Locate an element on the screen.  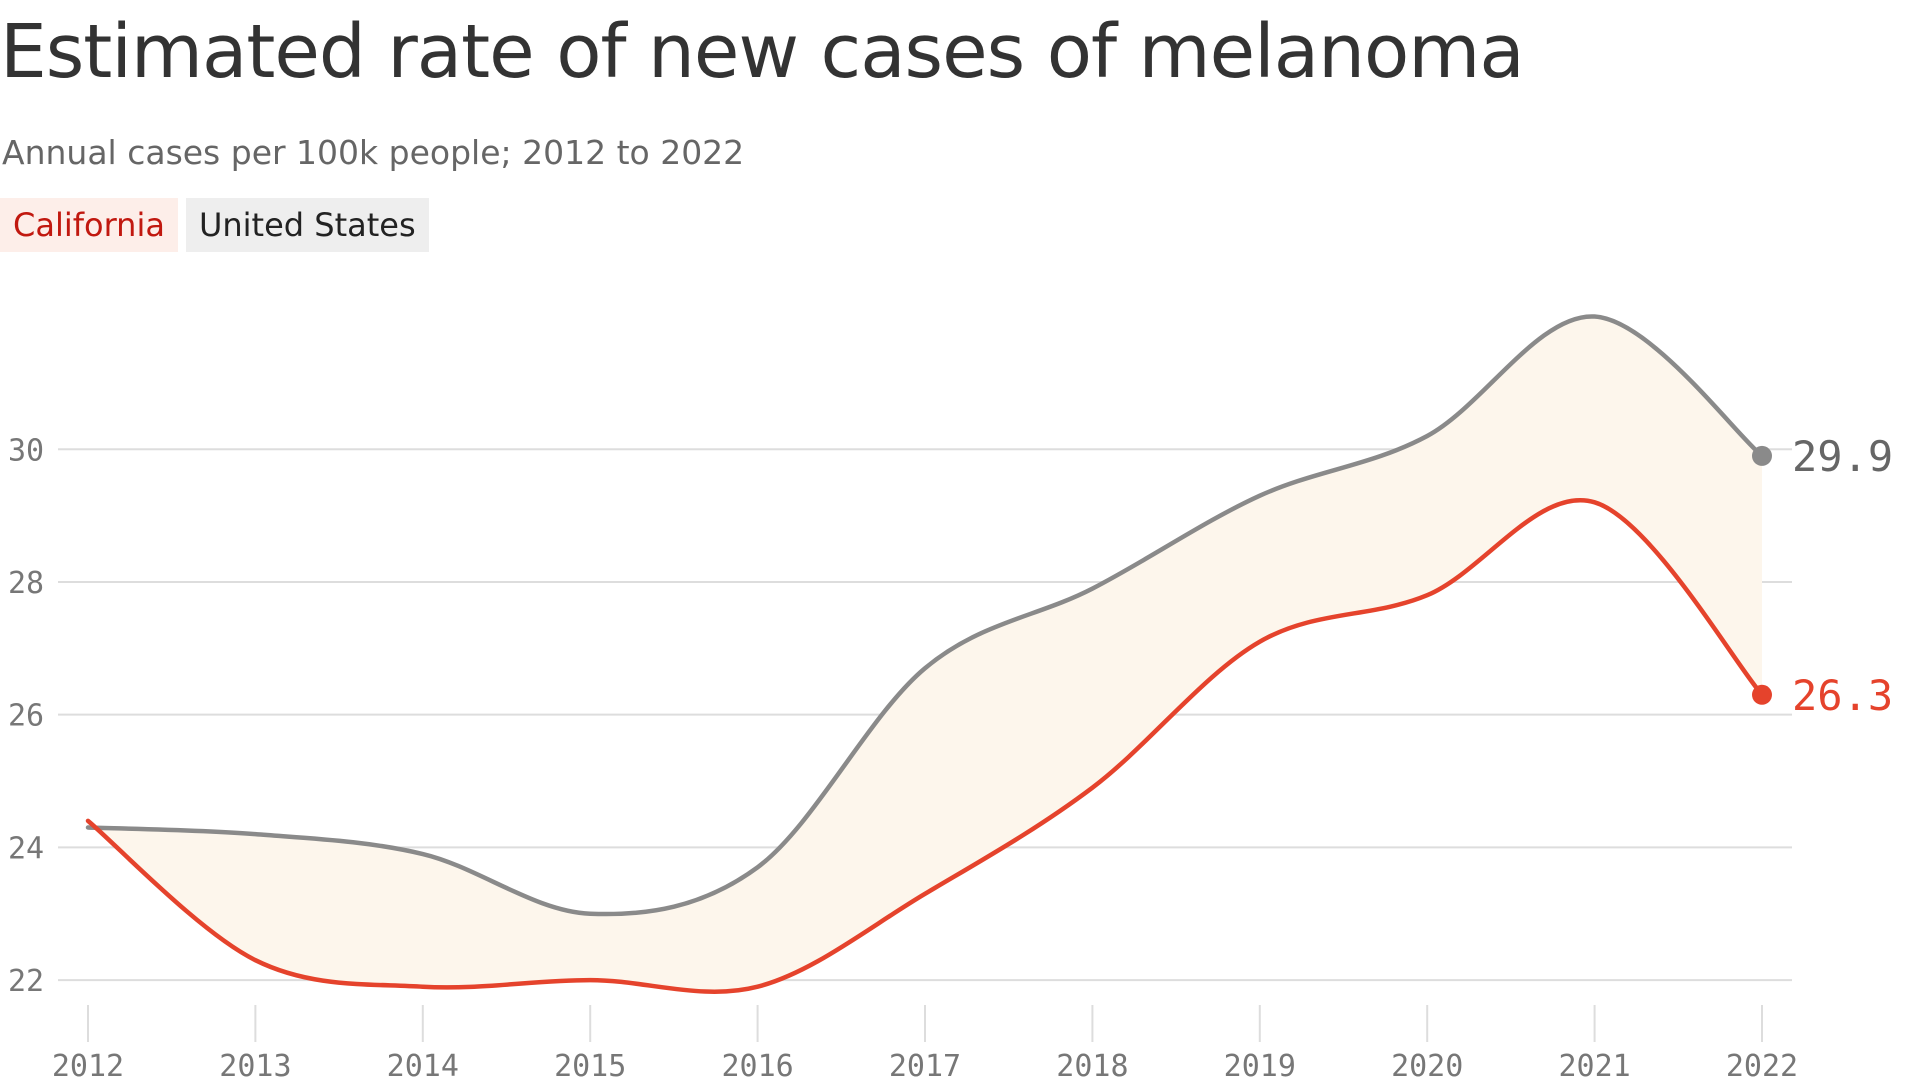
y-tick-label: 30 is located at coordinates (26, 450).